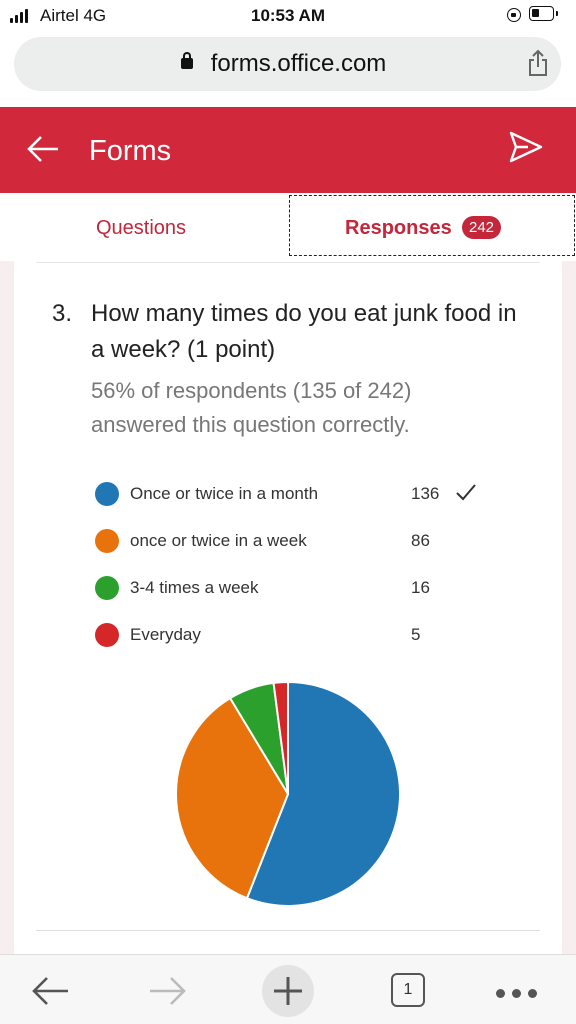 This screenshot has height=1024, width=576. What do you see at coordinates (168, 991) in the screenshot?
I see `forward-arrow-icon` at bounding box center [168, 991].